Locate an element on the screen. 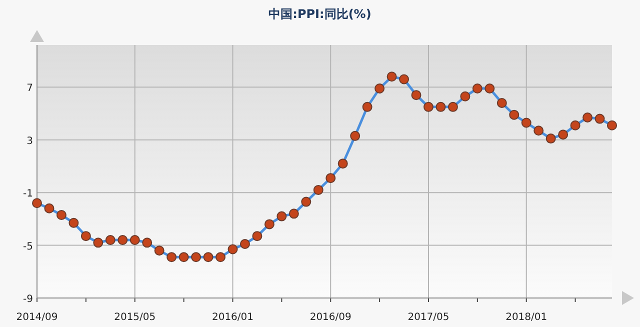  x-tick-label: 2018/01 is located at coordinates (527, 317).